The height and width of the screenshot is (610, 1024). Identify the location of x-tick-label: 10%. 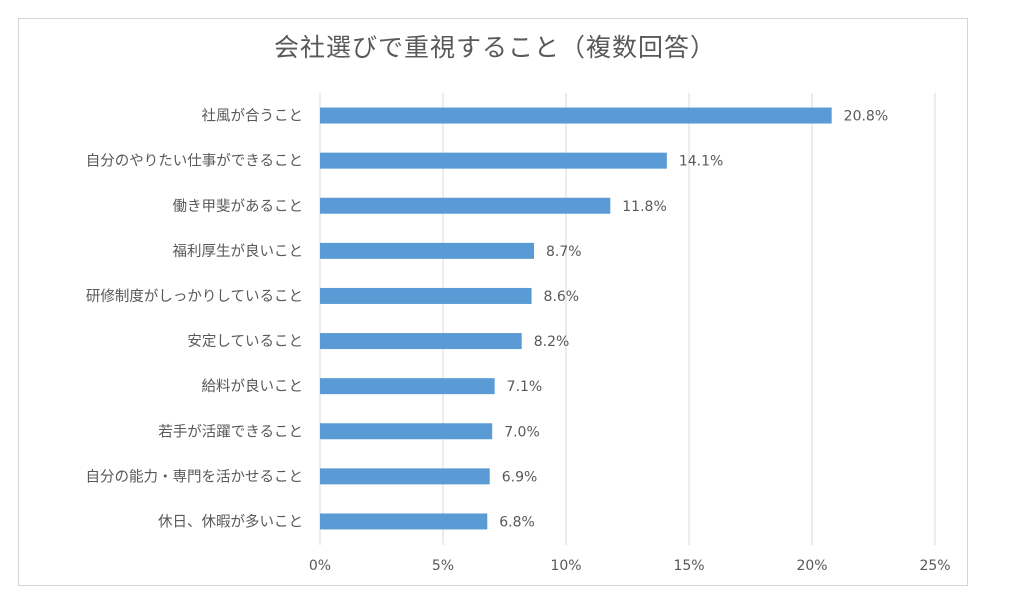
(565, 566).